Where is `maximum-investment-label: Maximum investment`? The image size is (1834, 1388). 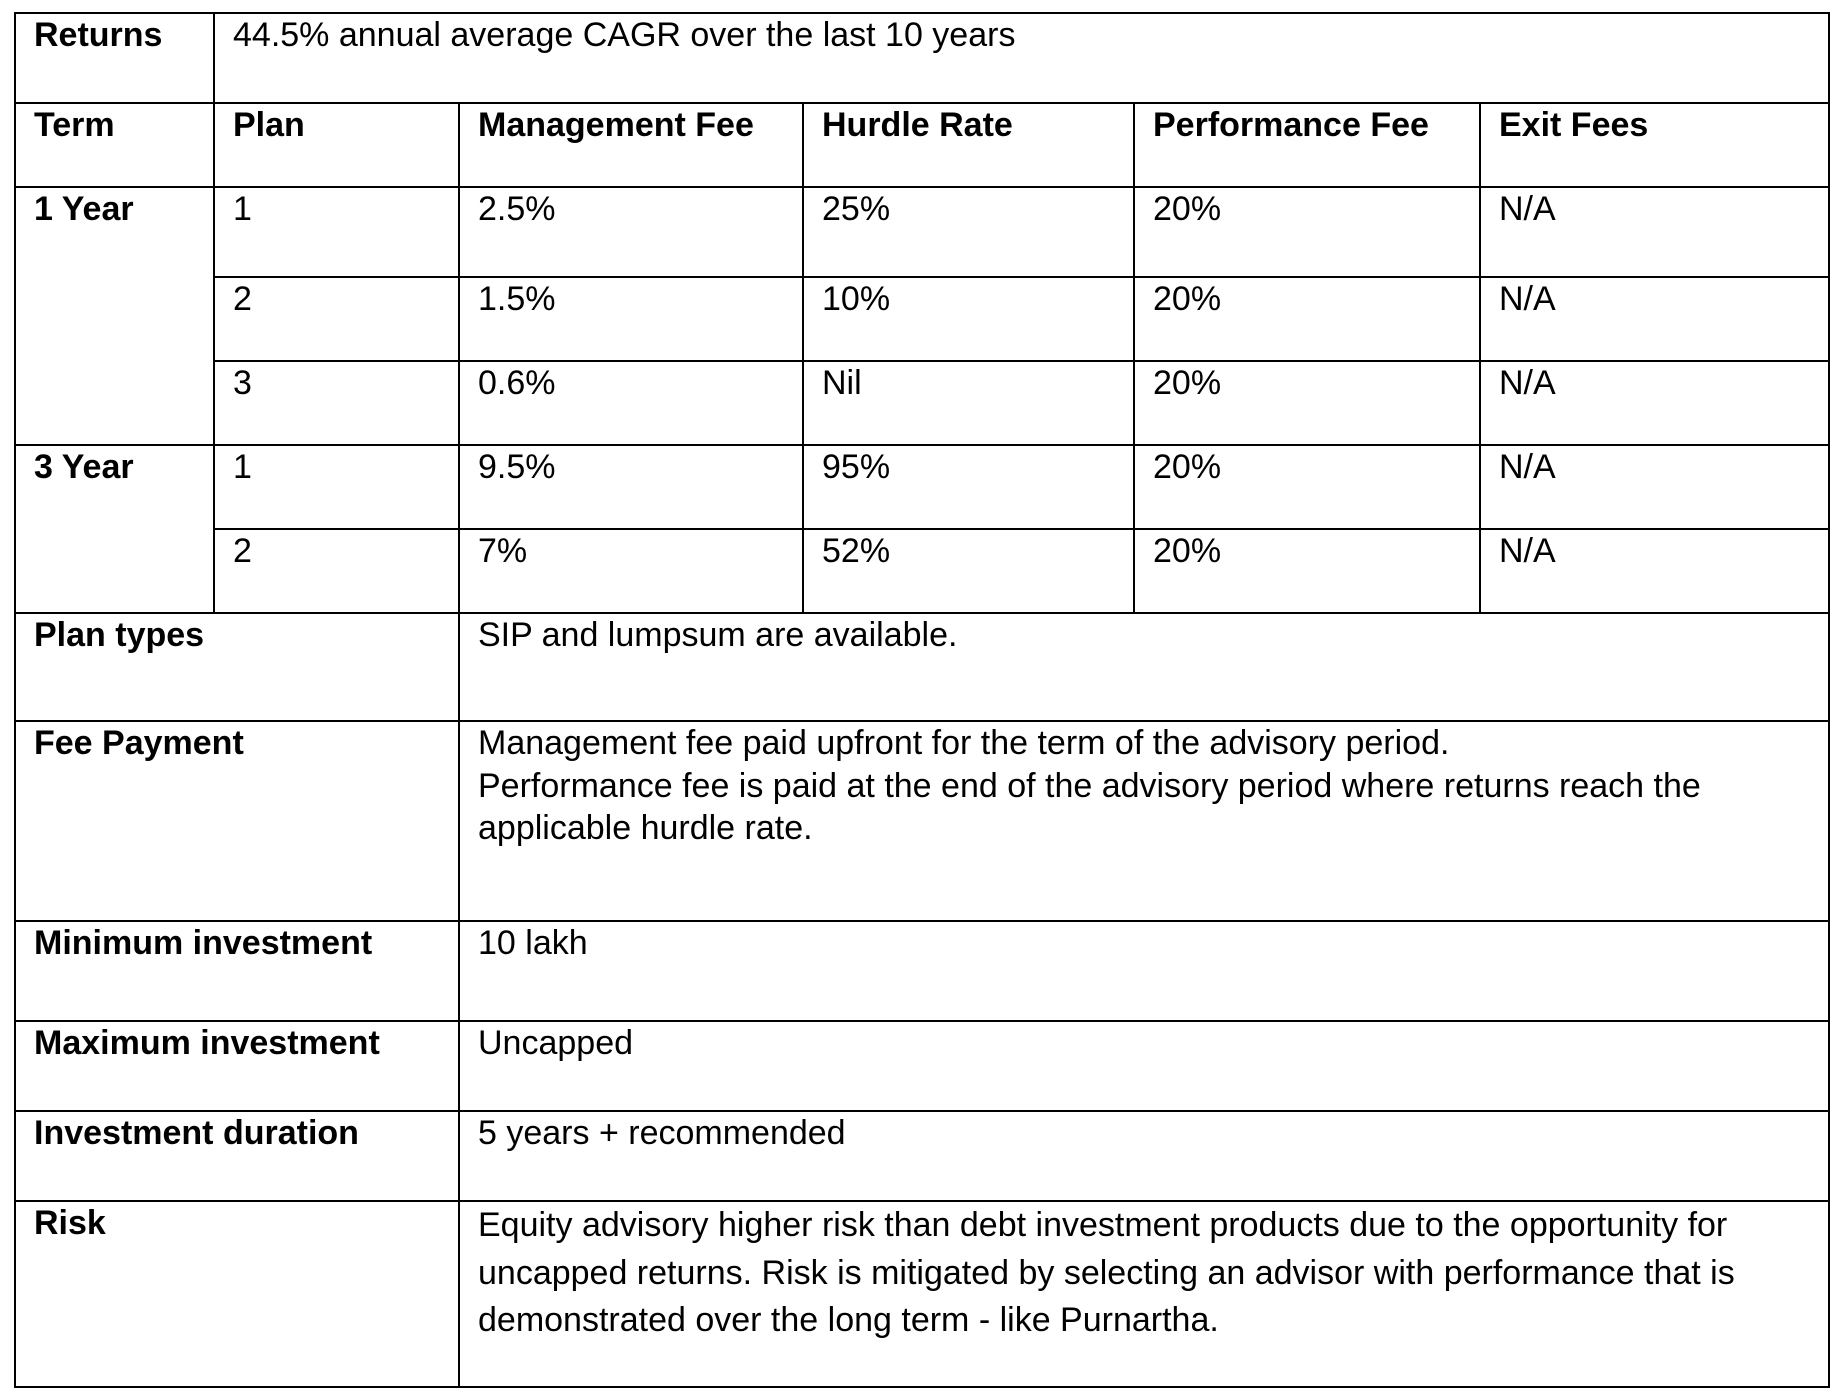
maximum-investment-label: Maximum investment is located at coordinates (237, 1066).